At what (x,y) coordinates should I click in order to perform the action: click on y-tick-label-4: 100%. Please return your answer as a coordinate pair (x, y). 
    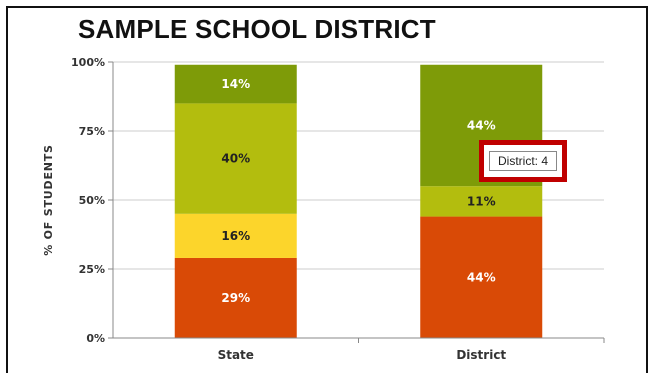
    Looking at the image, I should click on (88, 62).